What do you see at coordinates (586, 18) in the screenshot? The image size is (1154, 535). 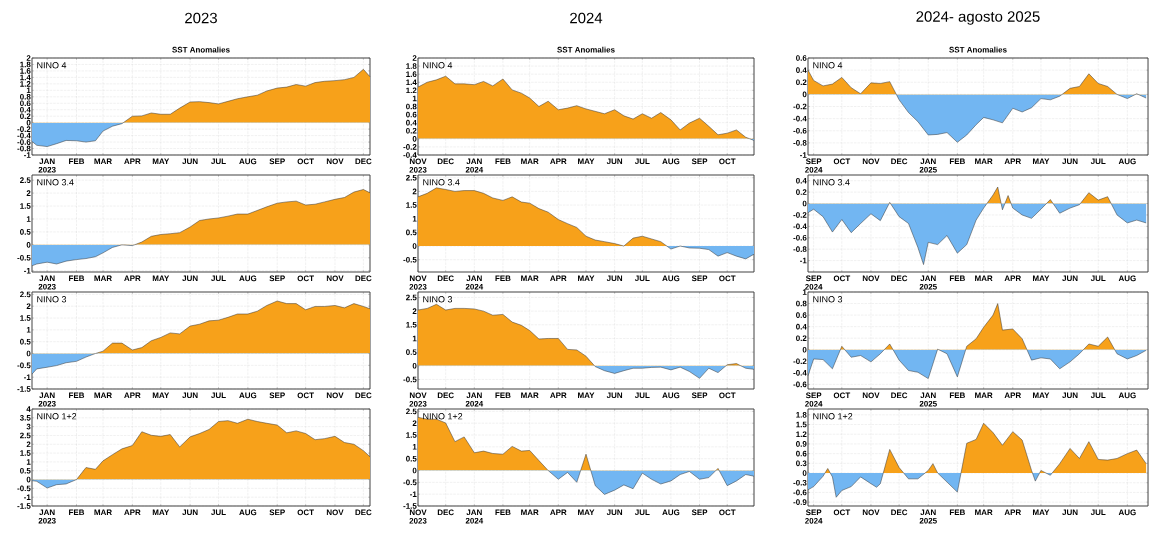 I see `chart-title: 2024` at bounding box center [586, 18].